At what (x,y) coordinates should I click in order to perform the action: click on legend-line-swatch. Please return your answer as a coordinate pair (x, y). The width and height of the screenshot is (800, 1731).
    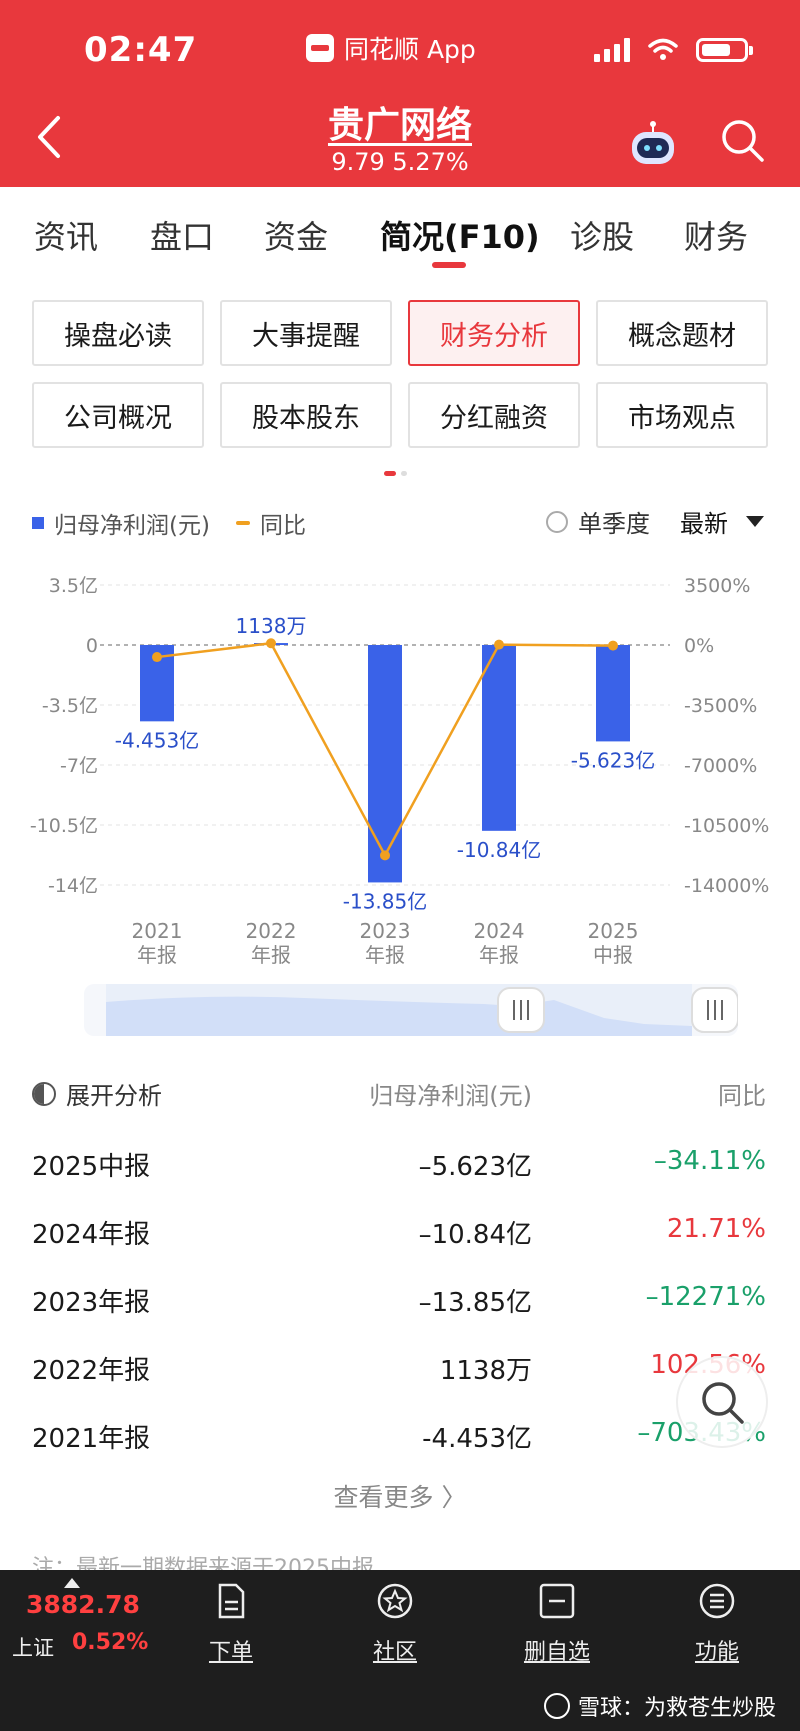
    Looking at the image, I should click on (242, 523).